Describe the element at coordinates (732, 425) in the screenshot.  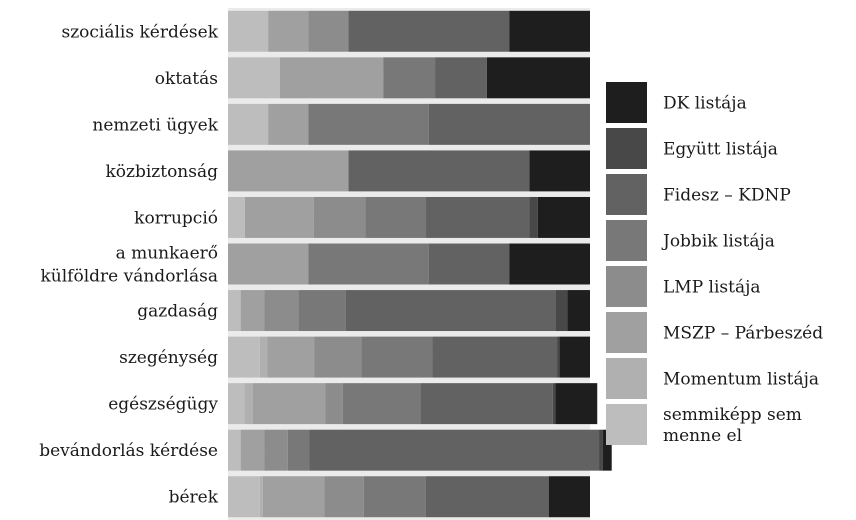
I see `legend-label: semmiképp sem menne el` at that location.